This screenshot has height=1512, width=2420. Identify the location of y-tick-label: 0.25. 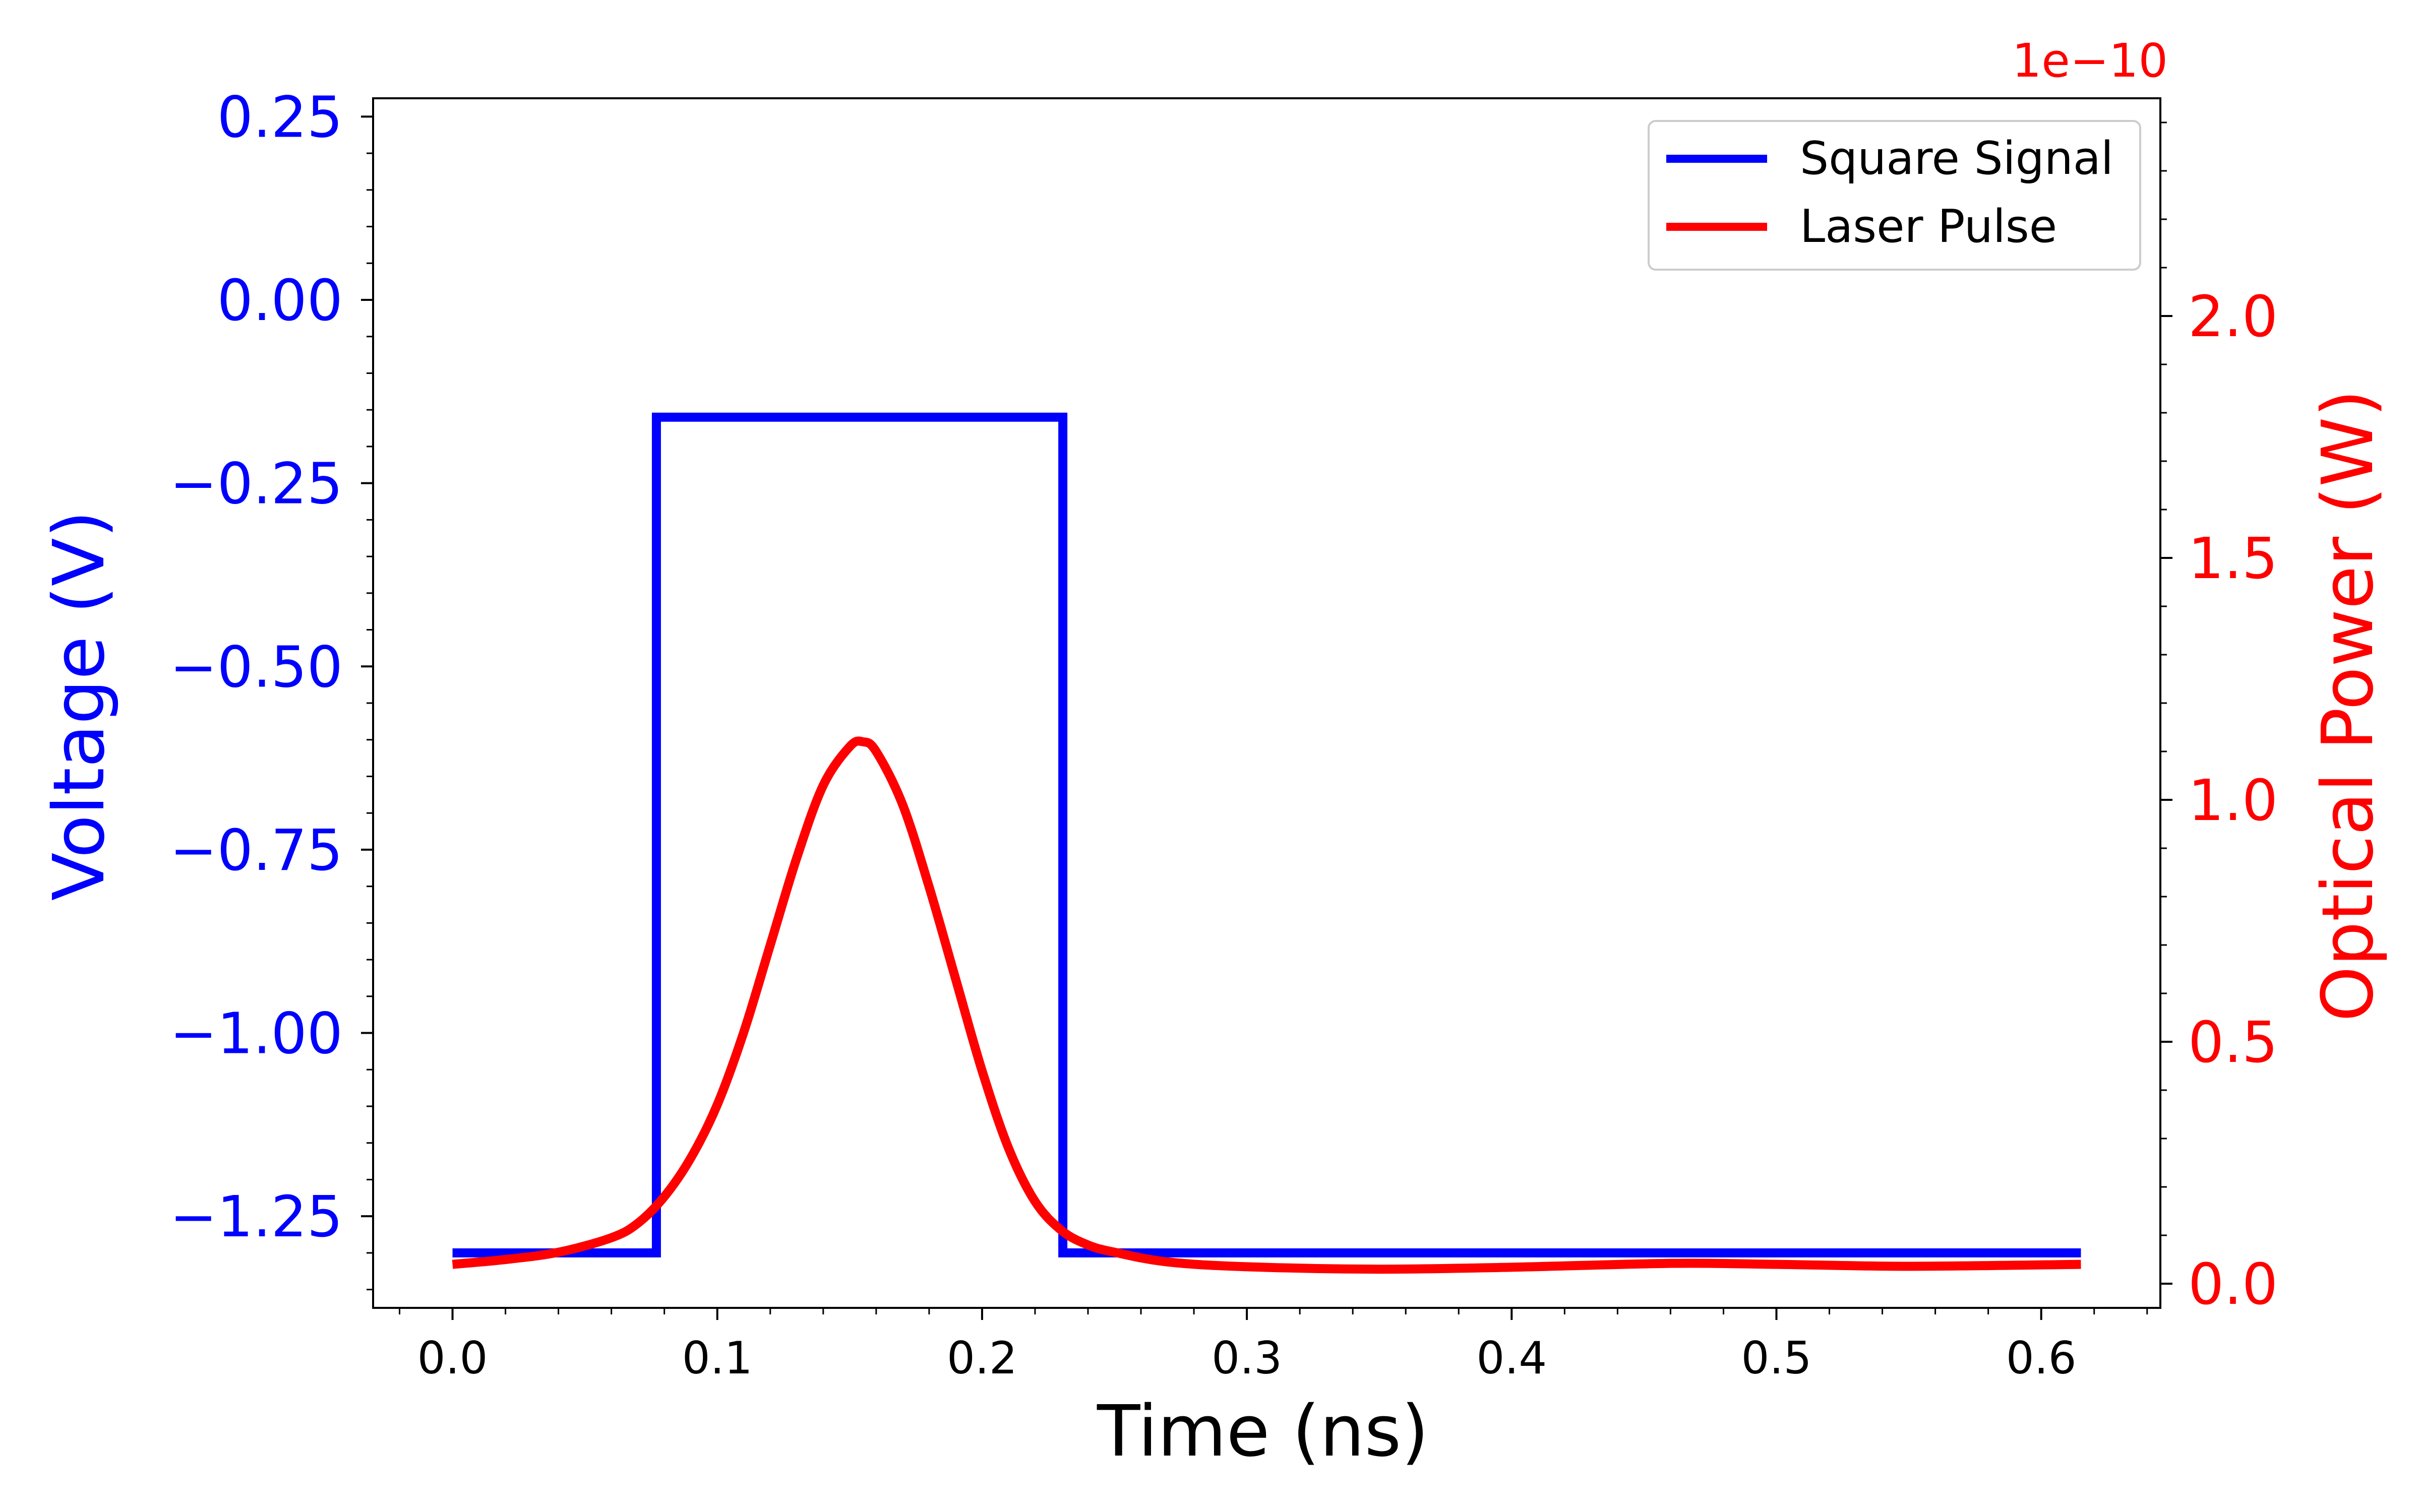
(280, 117).